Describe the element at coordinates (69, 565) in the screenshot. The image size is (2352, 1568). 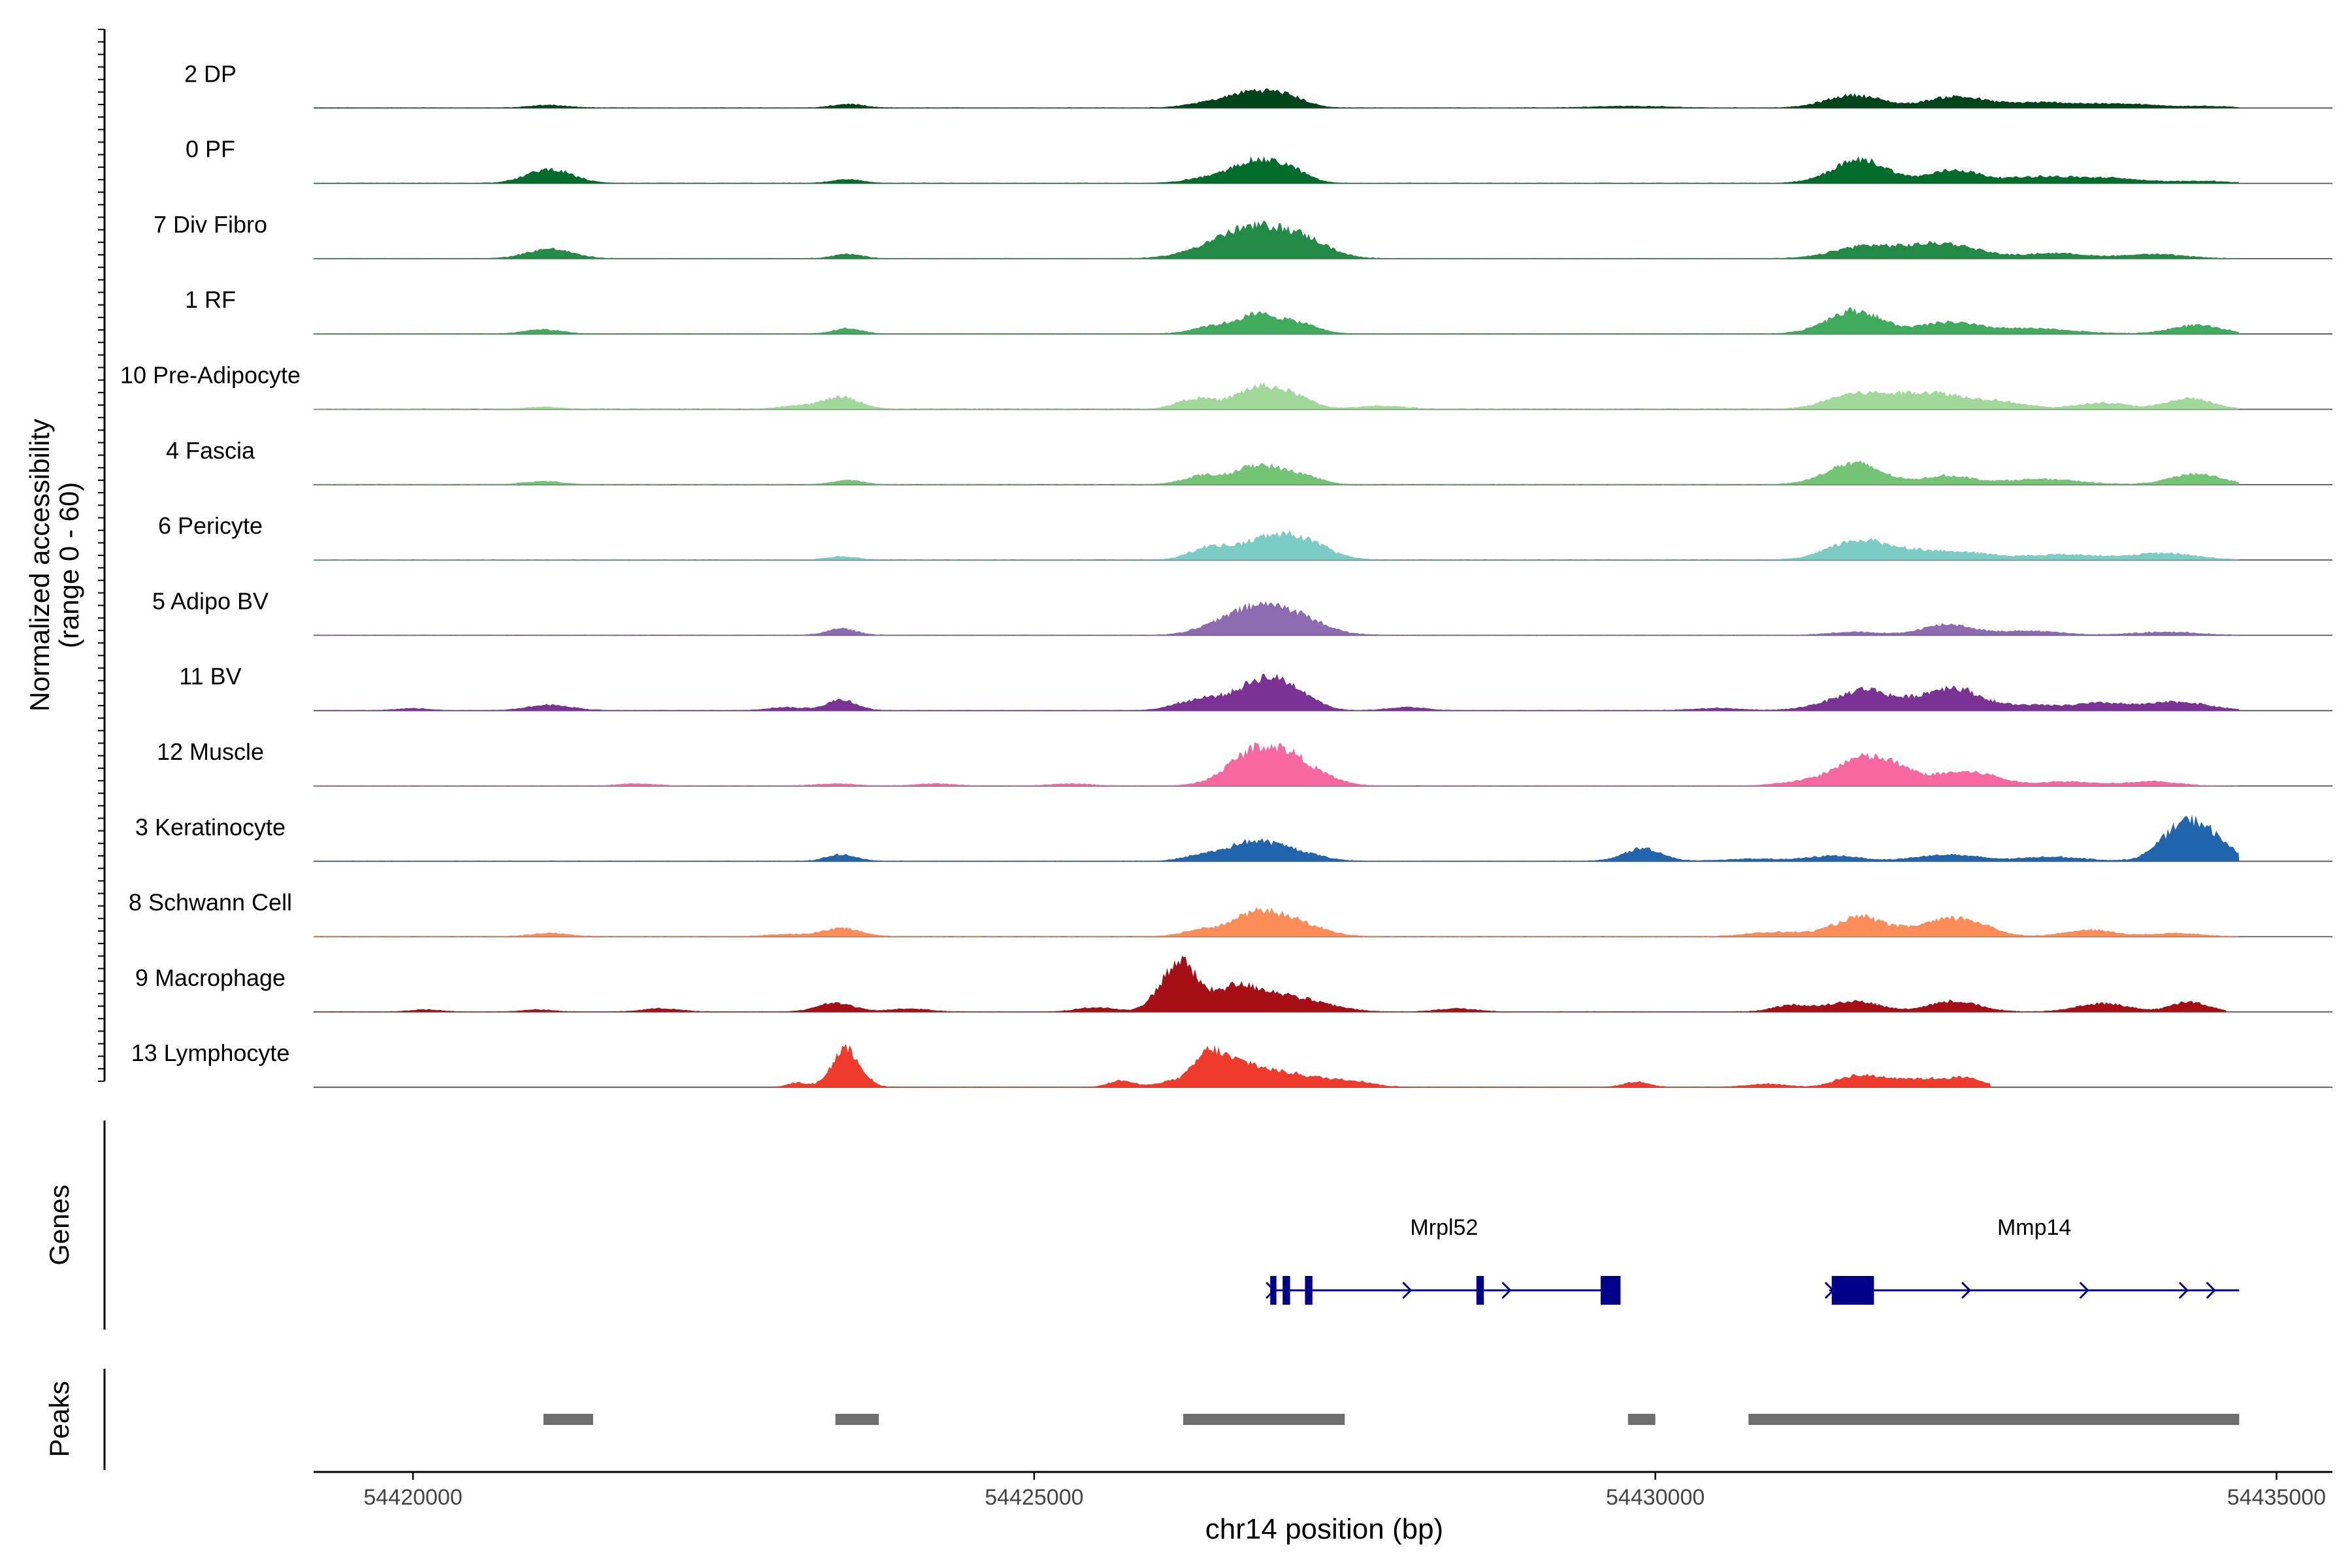
I see `y-axis-label-line2: (range 0 - 60)` at that location.